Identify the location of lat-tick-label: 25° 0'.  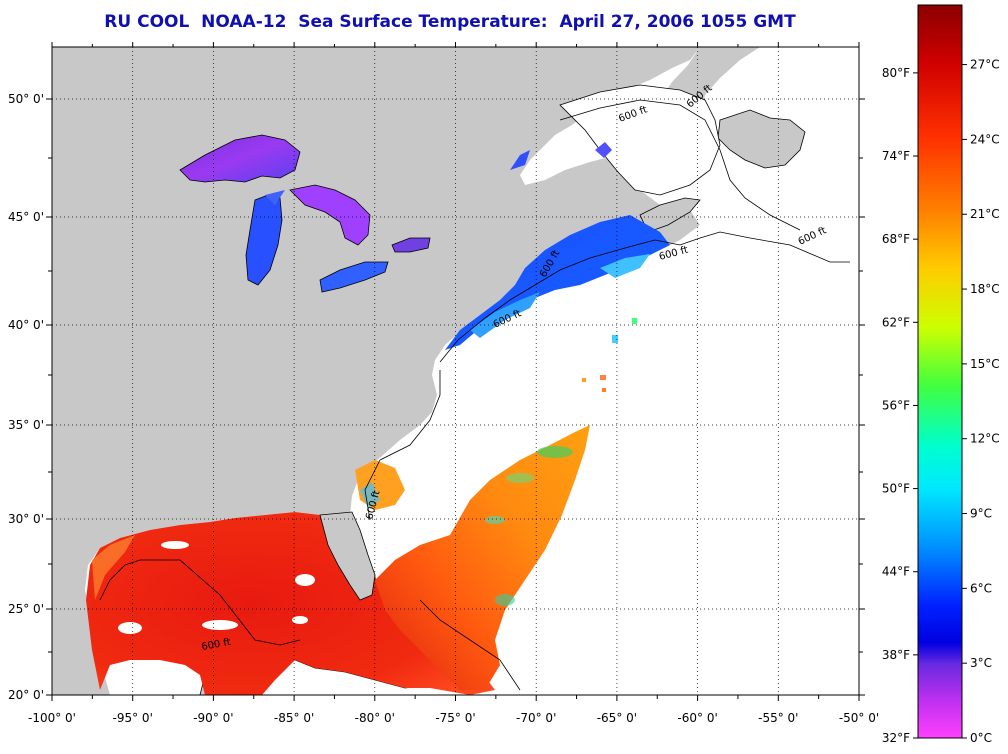
(26, 609).